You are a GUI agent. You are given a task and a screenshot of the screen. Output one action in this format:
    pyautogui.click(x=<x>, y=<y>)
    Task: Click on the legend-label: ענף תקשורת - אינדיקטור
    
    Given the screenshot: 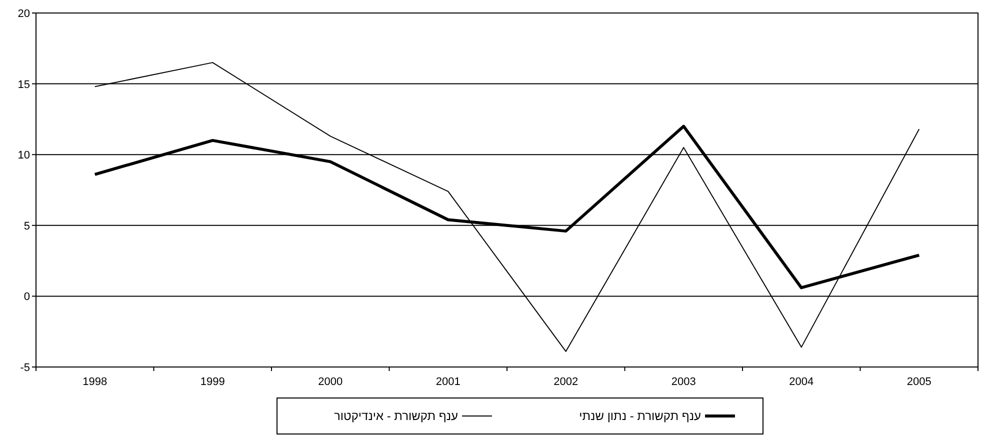 What is the action you would take?
    pyautogui.click(x=396, y=416)
    